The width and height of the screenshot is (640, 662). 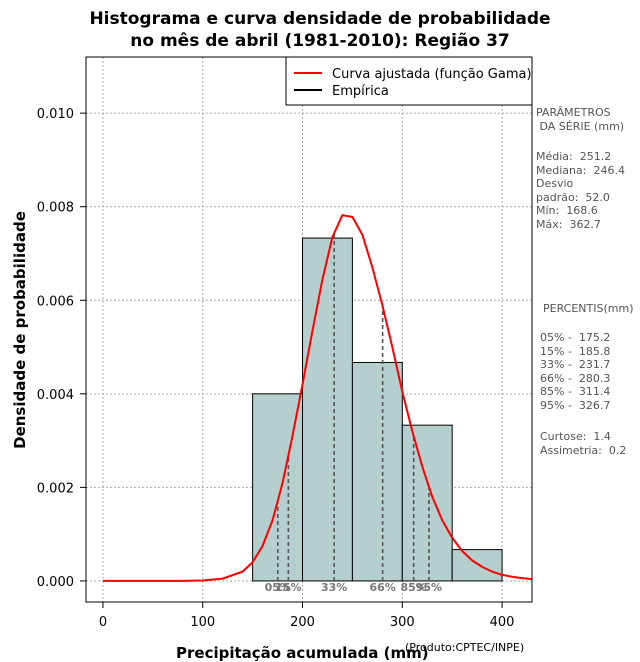 What do you see at coordinates (320, 41) in the screenshot?
I see `chart-title-line2: no mês de abril (1981-2010): Região 37` at bounding box center [320, 41].